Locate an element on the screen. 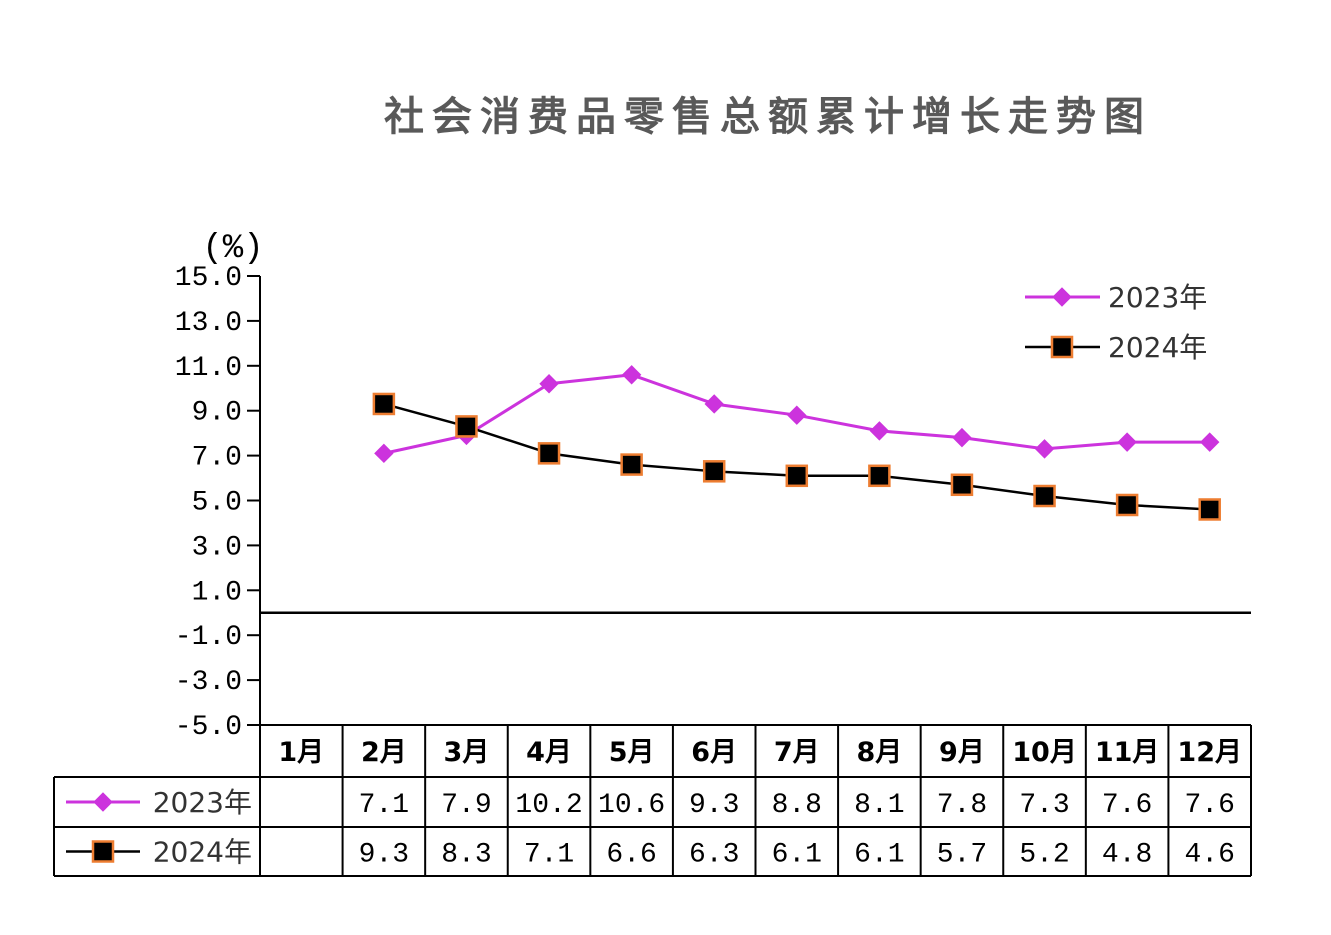 This screenshot has width=1331, height=935. legend: 2023年 2024年 is located at coordinates (1116, 322).